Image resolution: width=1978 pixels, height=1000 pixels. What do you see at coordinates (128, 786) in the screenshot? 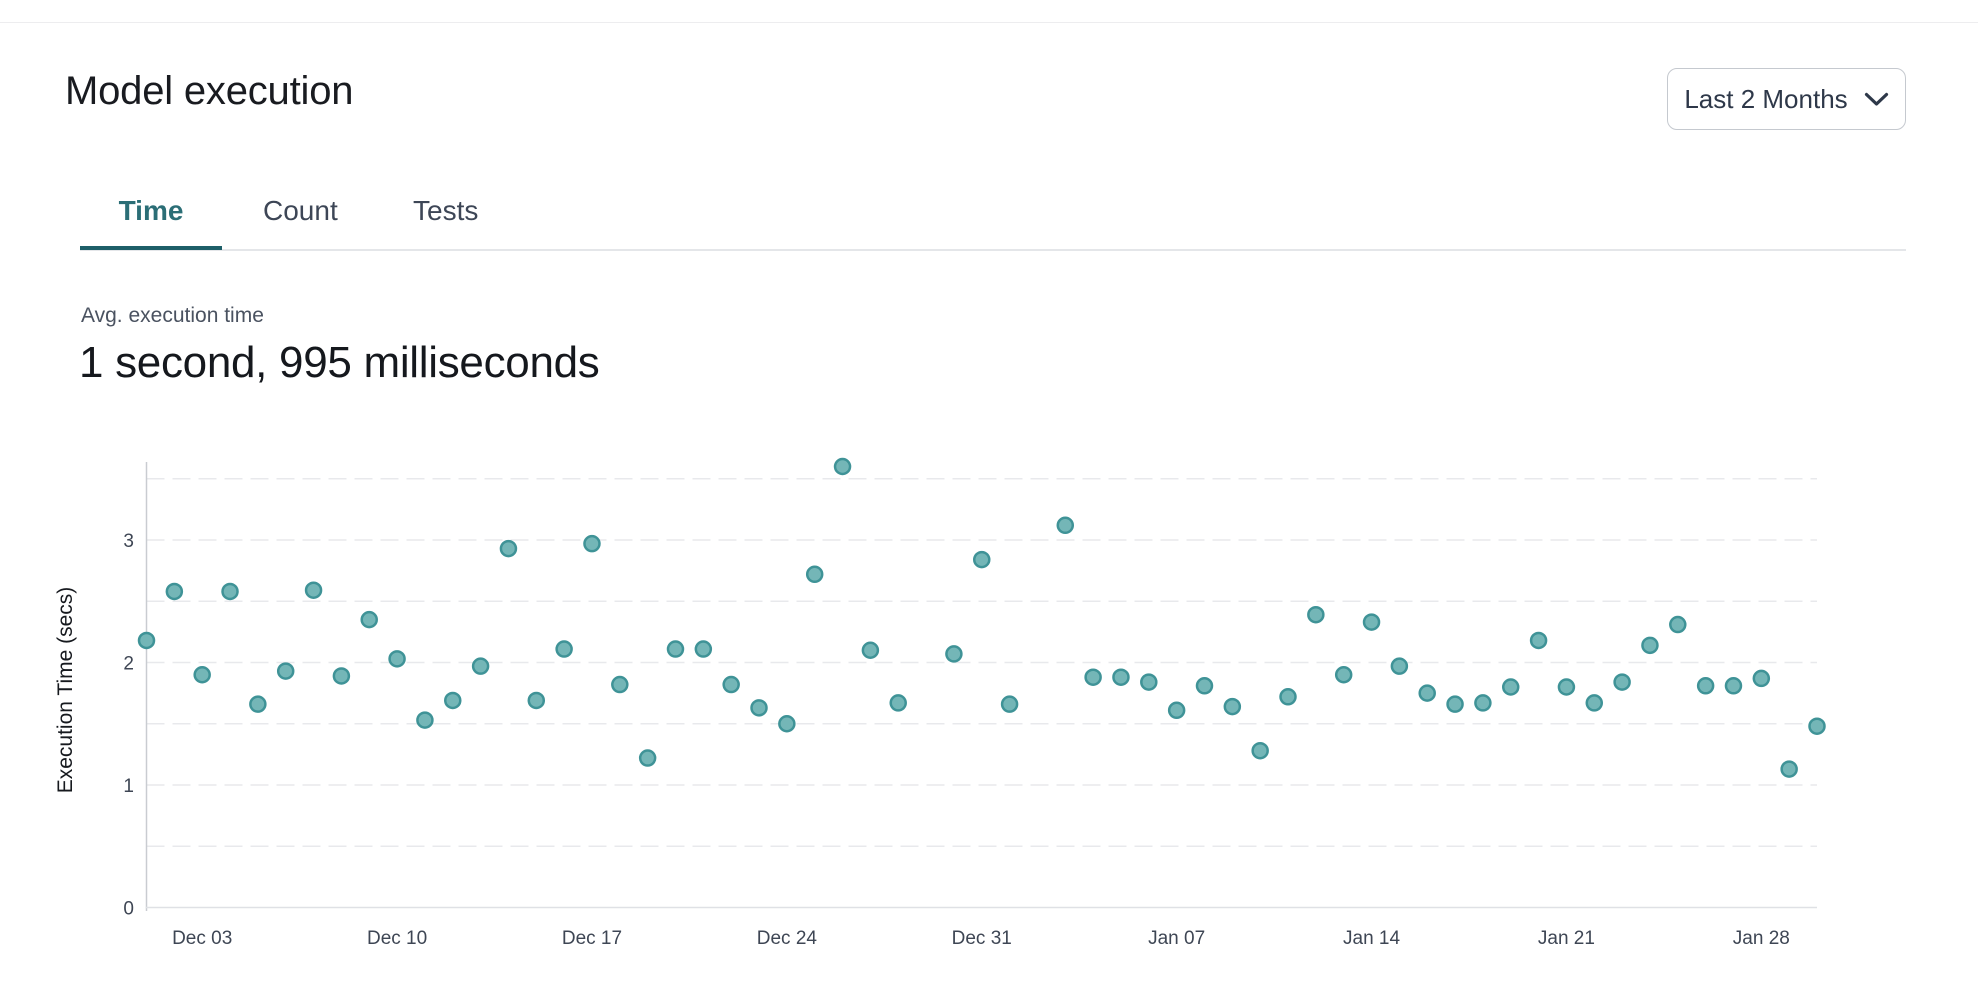
I see `y-tick-label: 1` at bounding box center [128, 786].